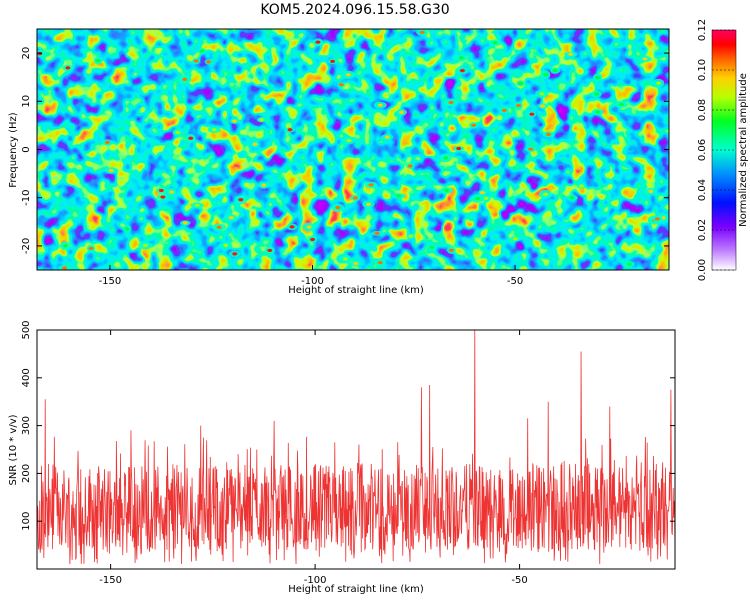 The height and width of the screenshot is (600, 750). I want to click on heatmap-y-tick-label: 20, so click(26, 53).